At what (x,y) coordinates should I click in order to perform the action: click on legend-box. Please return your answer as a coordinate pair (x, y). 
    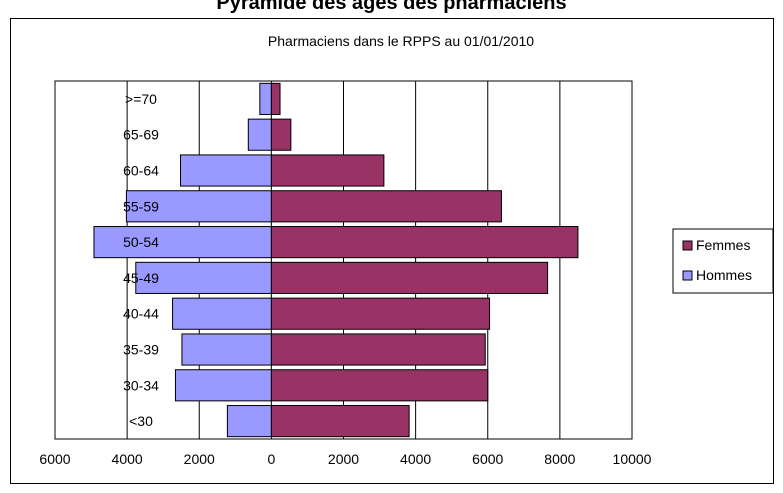
    Looking at the image, I should click on (723, 261).